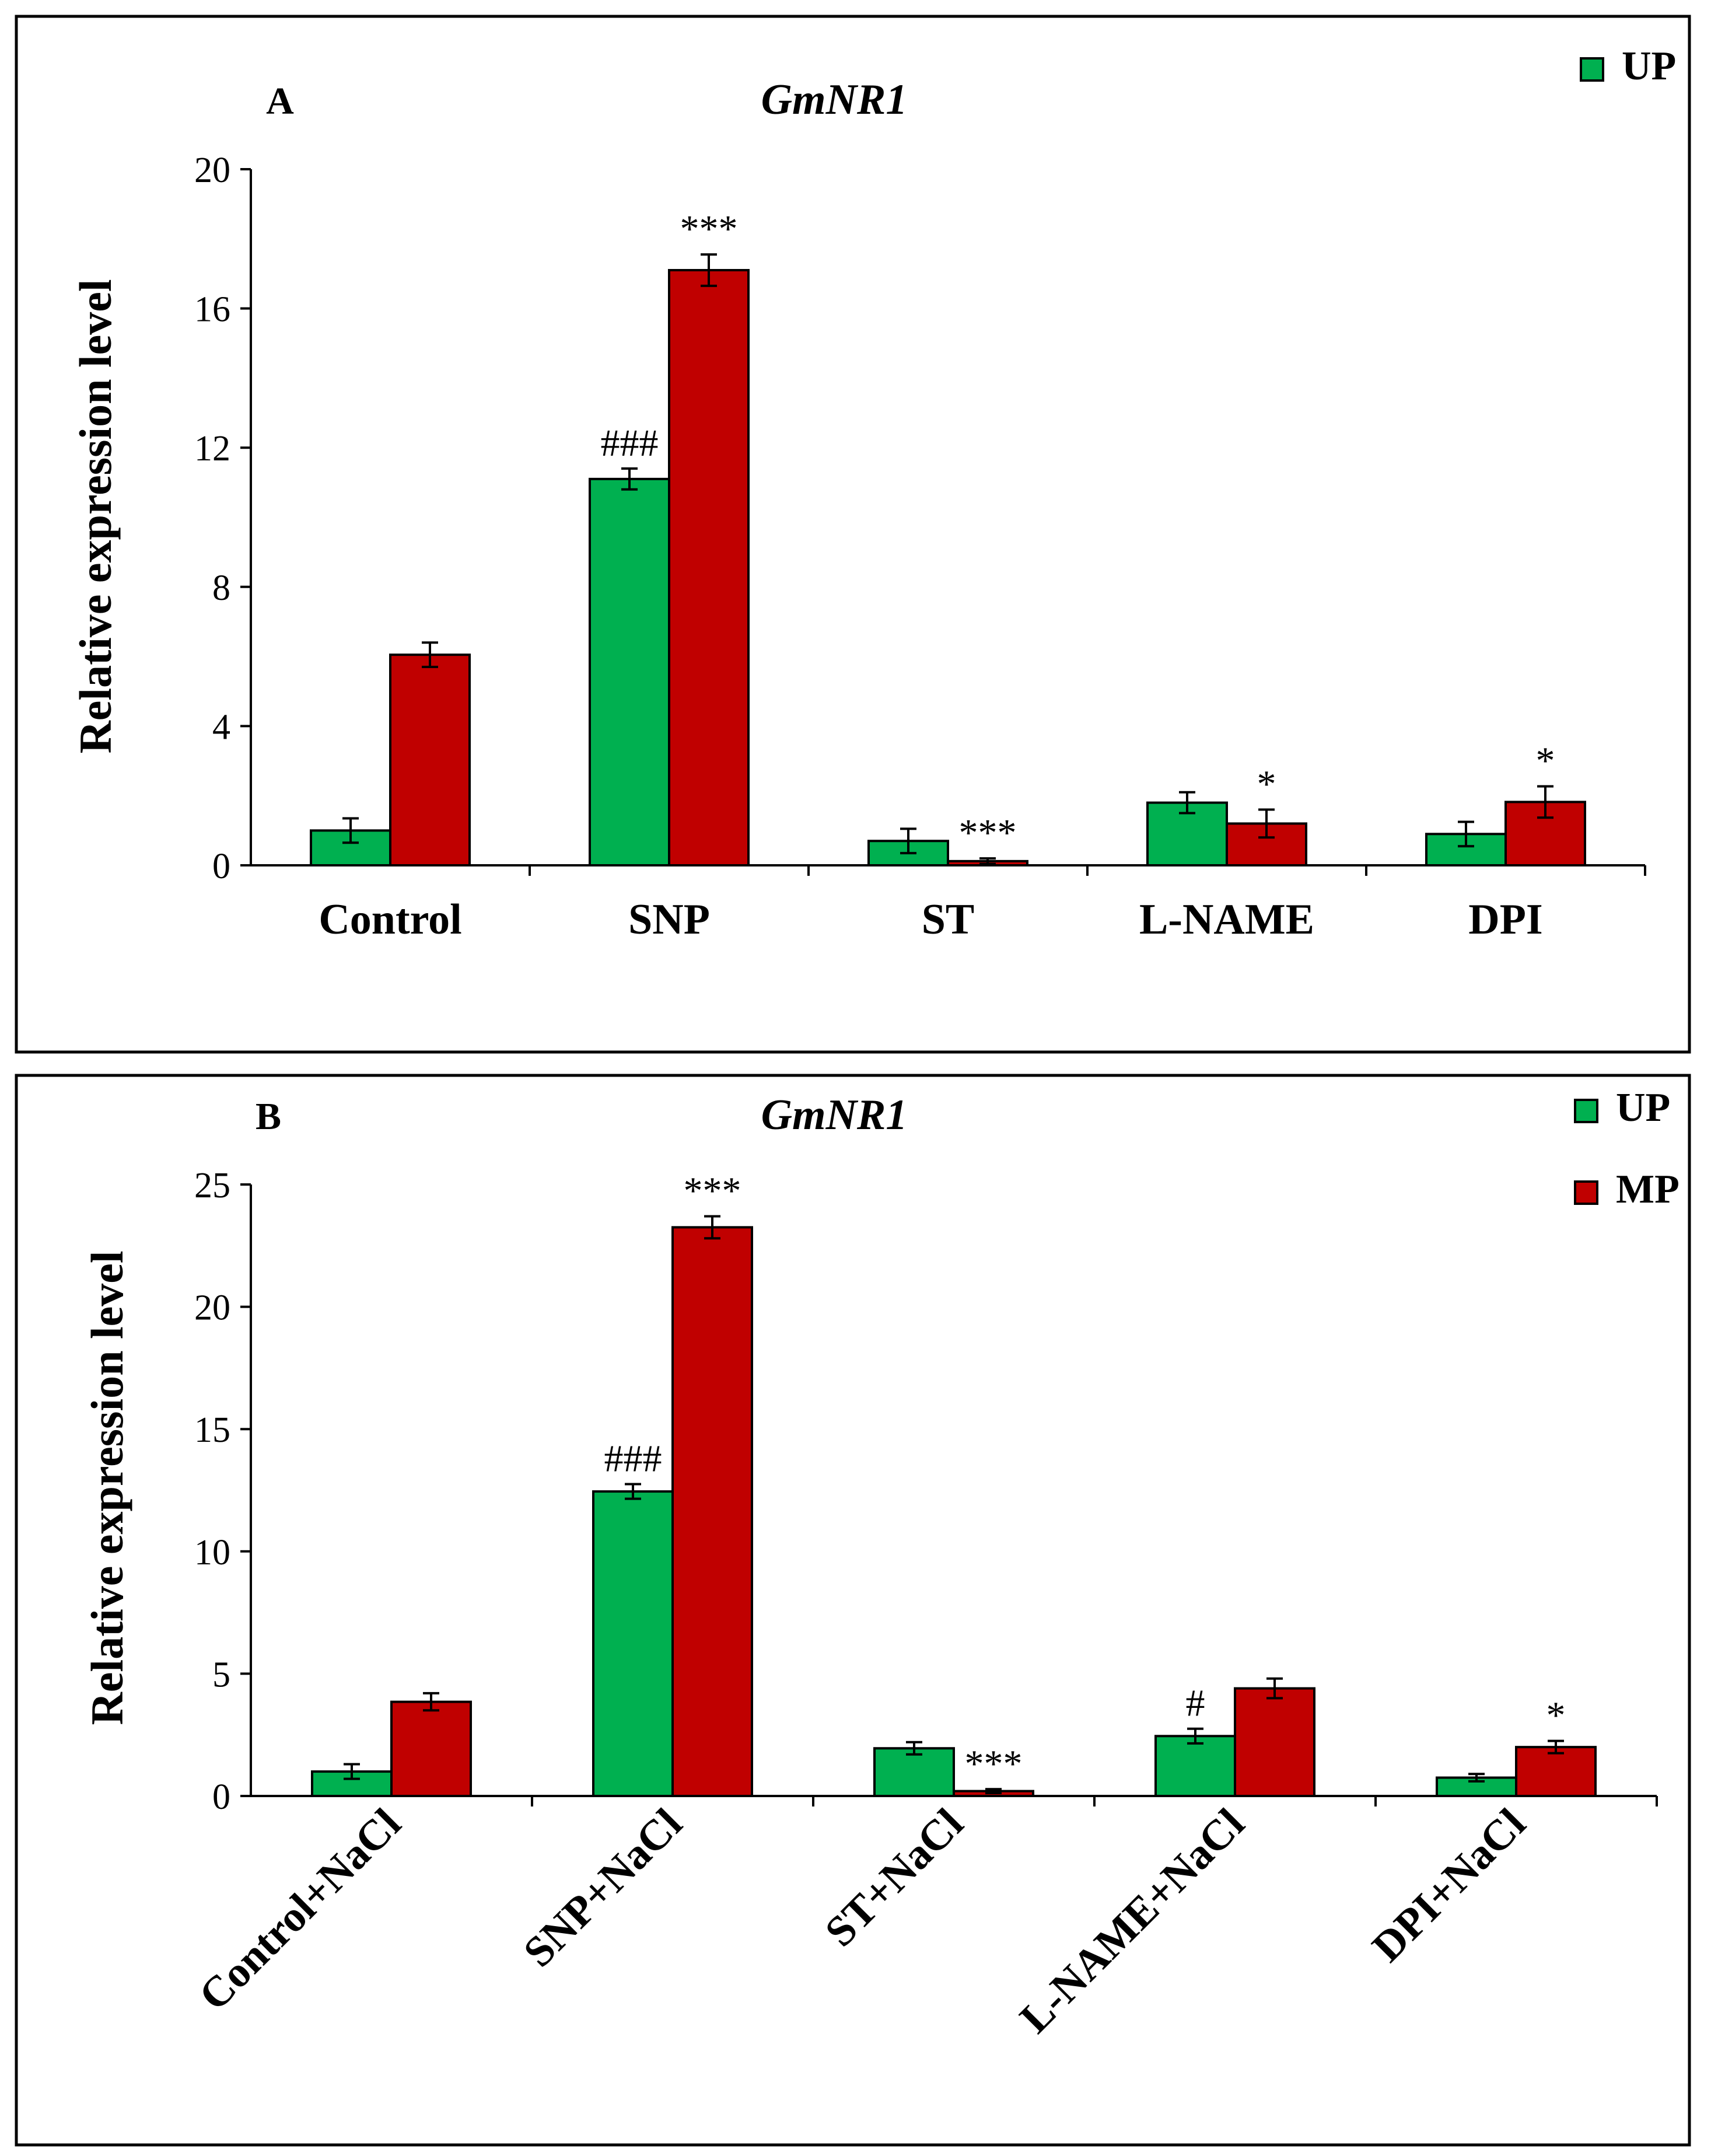  What do you see at coordinates (221, 866) in the screenshot?
I see `panel-a-y-tick-label: 0` at bounding box center [221, 866].